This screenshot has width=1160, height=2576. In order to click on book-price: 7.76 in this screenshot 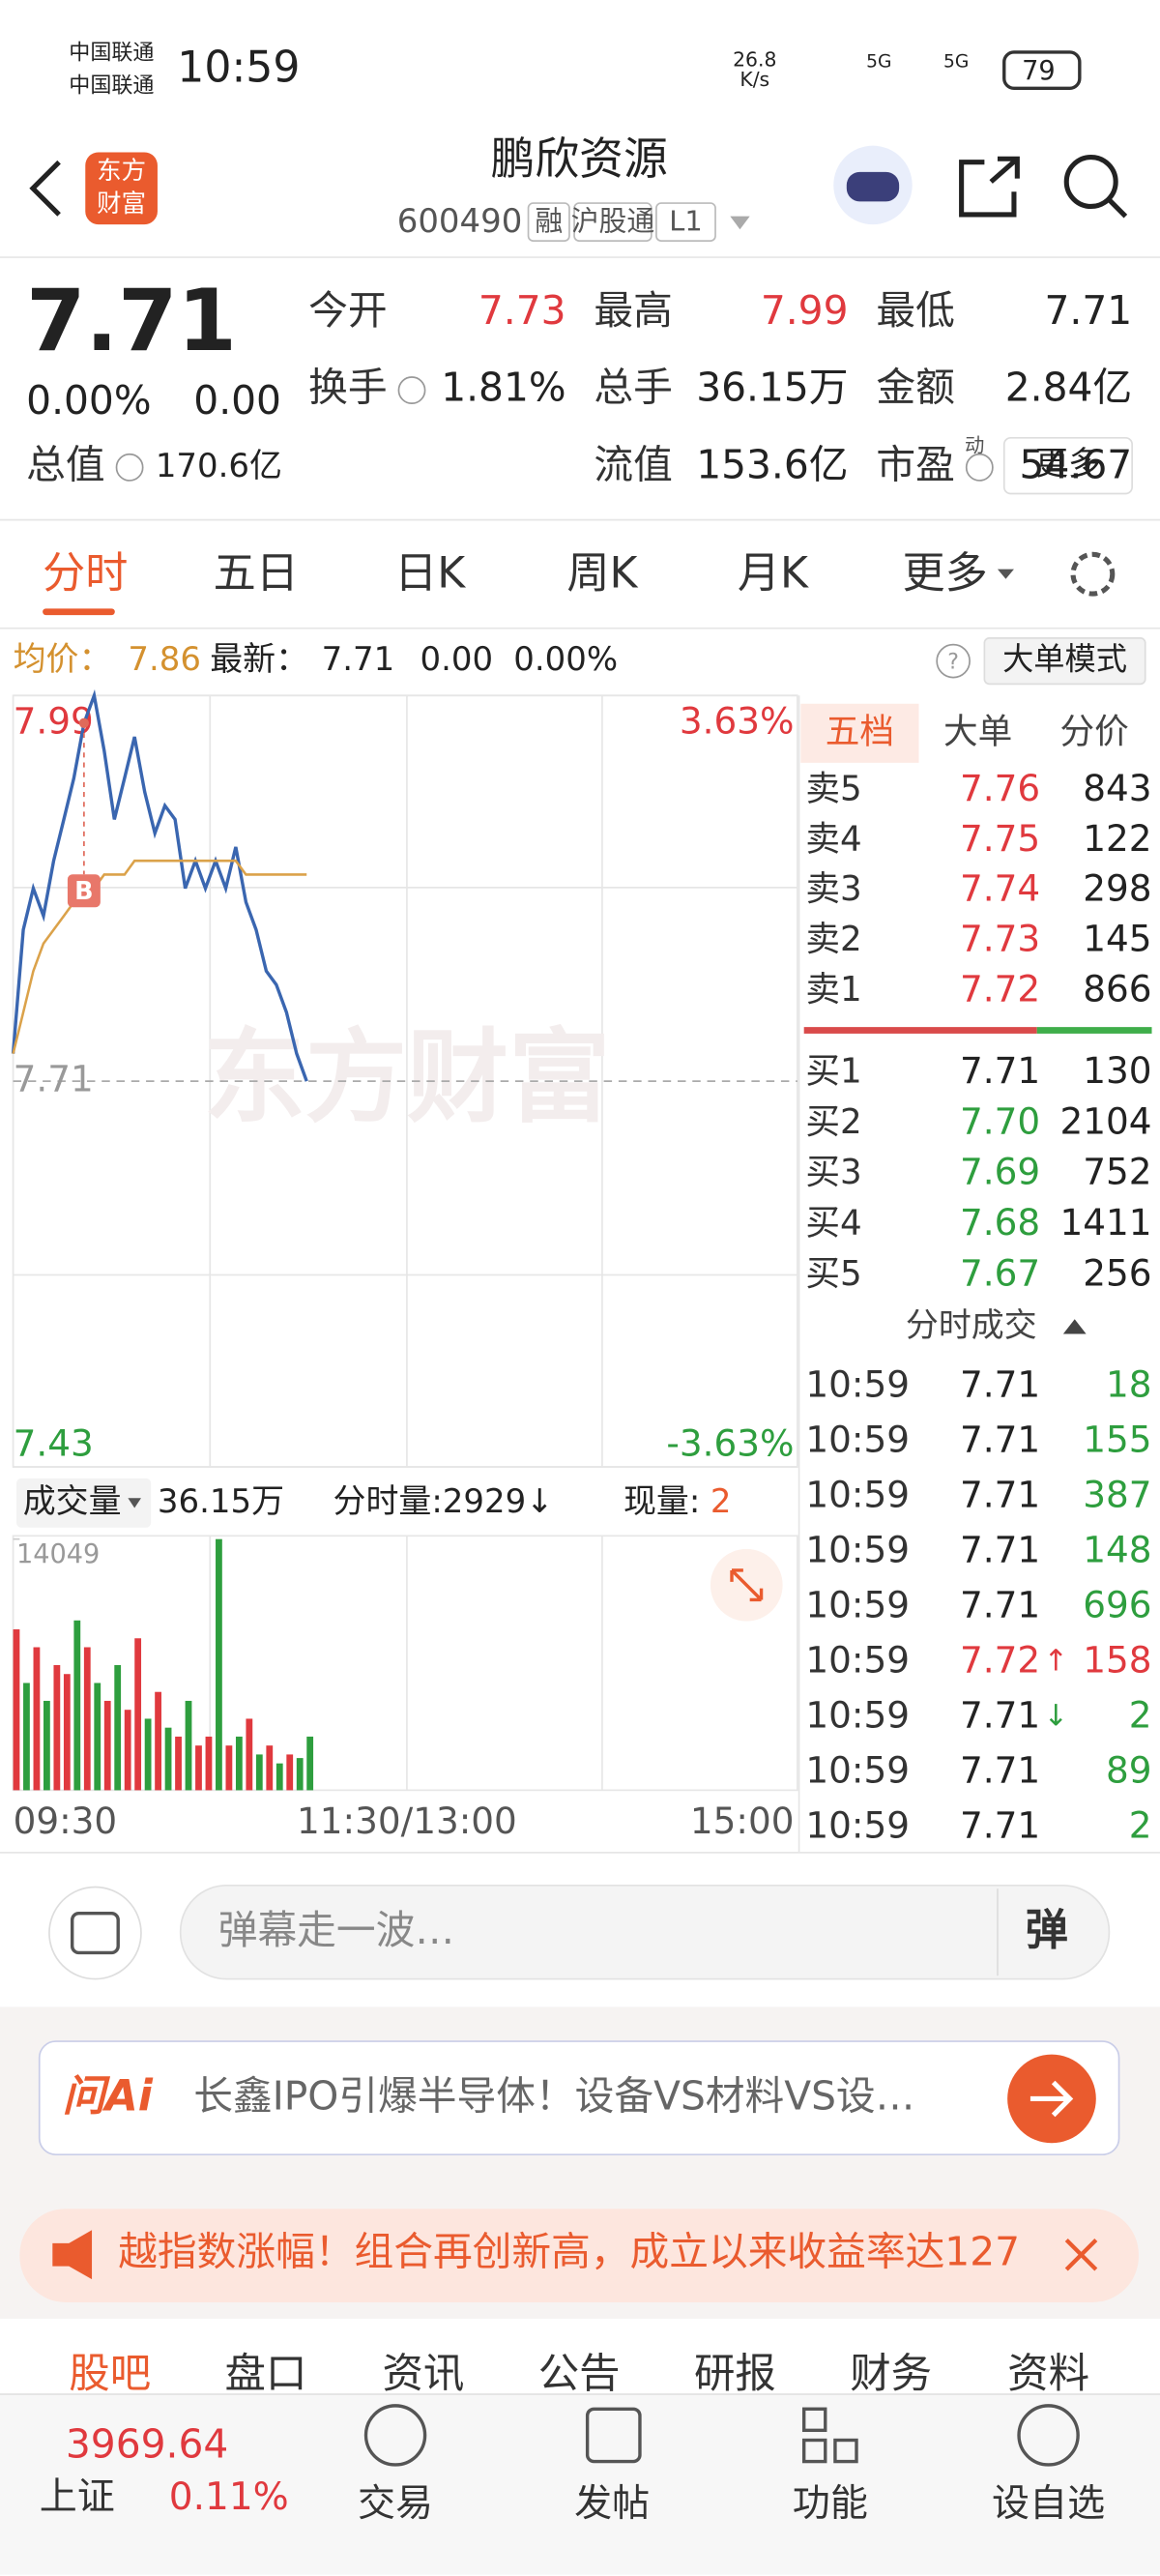, I will do `click(1000, 788)`.